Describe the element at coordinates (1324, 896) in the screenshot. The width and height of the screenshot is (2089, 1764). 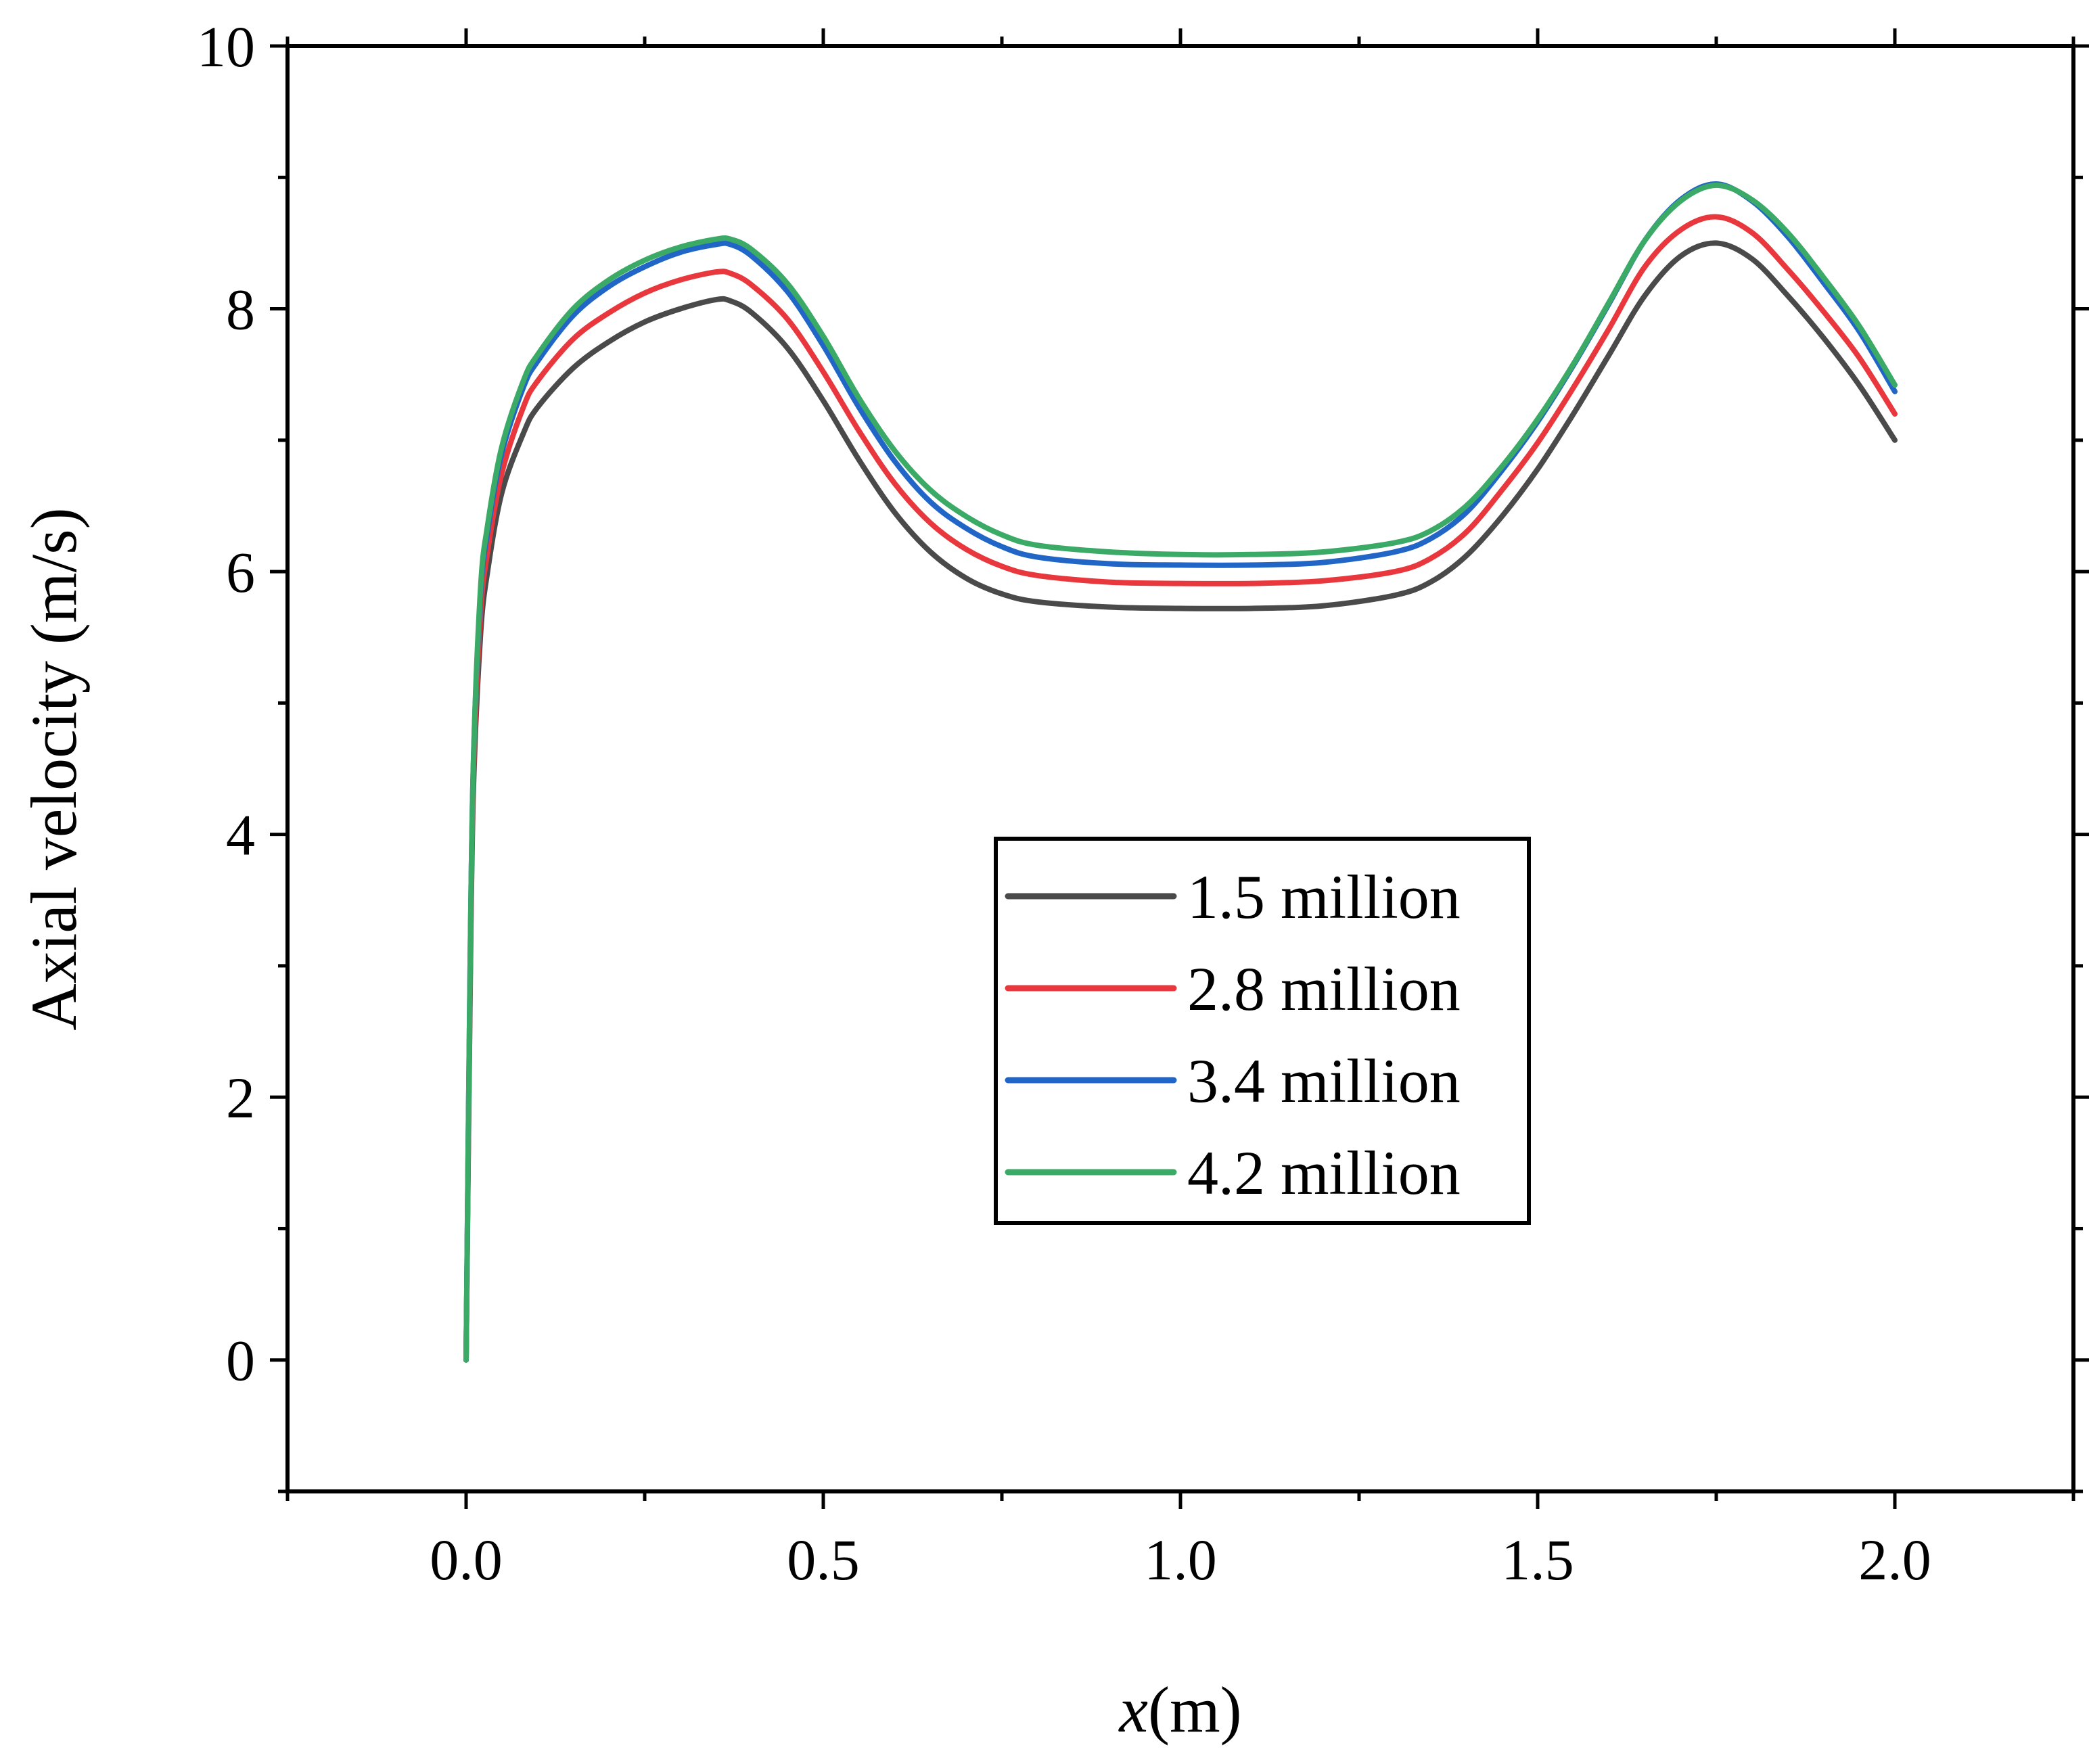
I see `legend-label: 1.5 million` at that location.